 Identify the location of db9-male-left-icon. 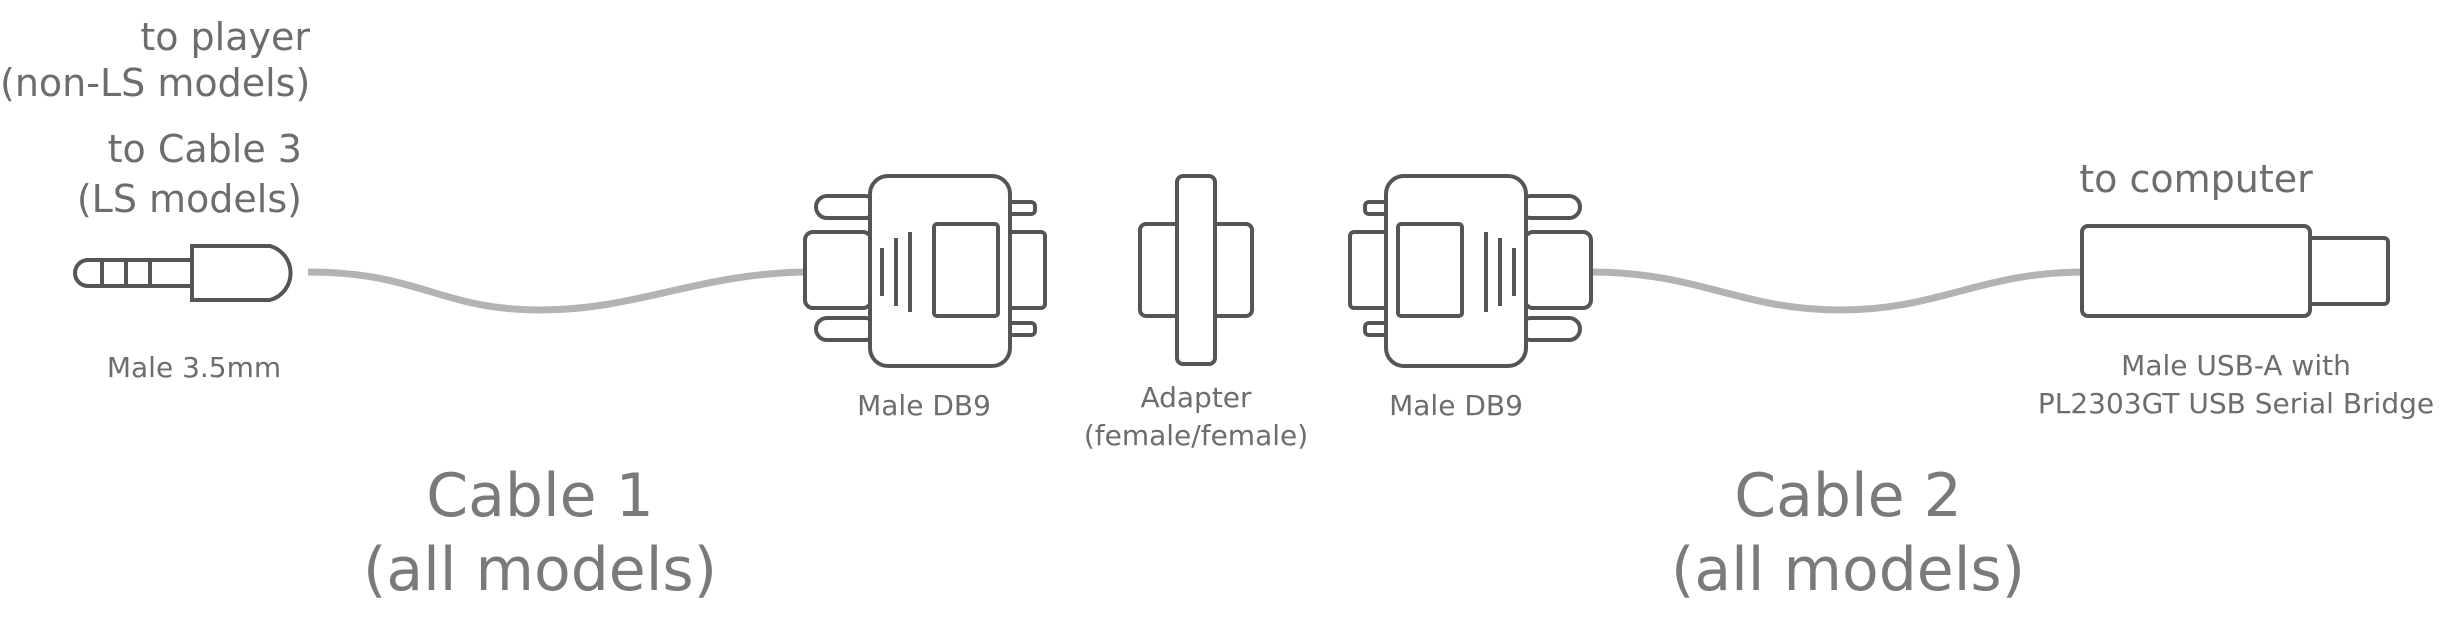
(925, 271).